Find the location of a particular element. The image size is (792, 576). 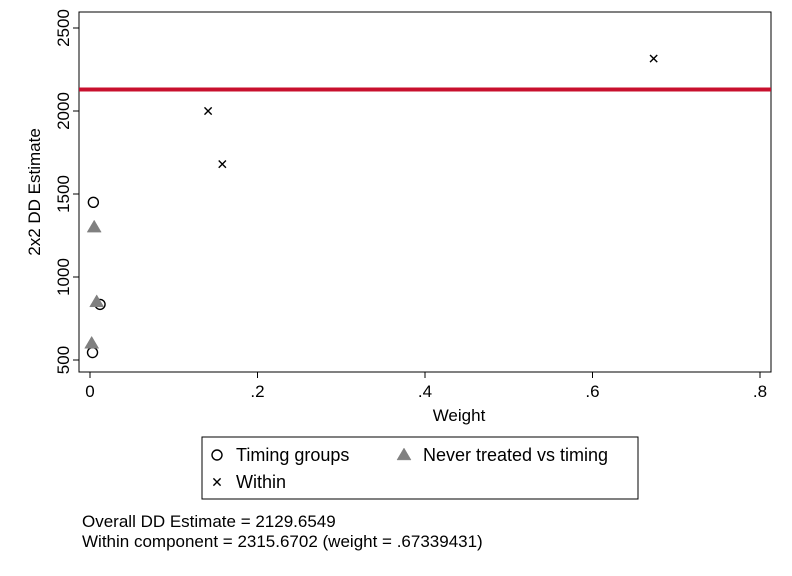

y-tick-label: 1000 is located at coordinates (63, 277).